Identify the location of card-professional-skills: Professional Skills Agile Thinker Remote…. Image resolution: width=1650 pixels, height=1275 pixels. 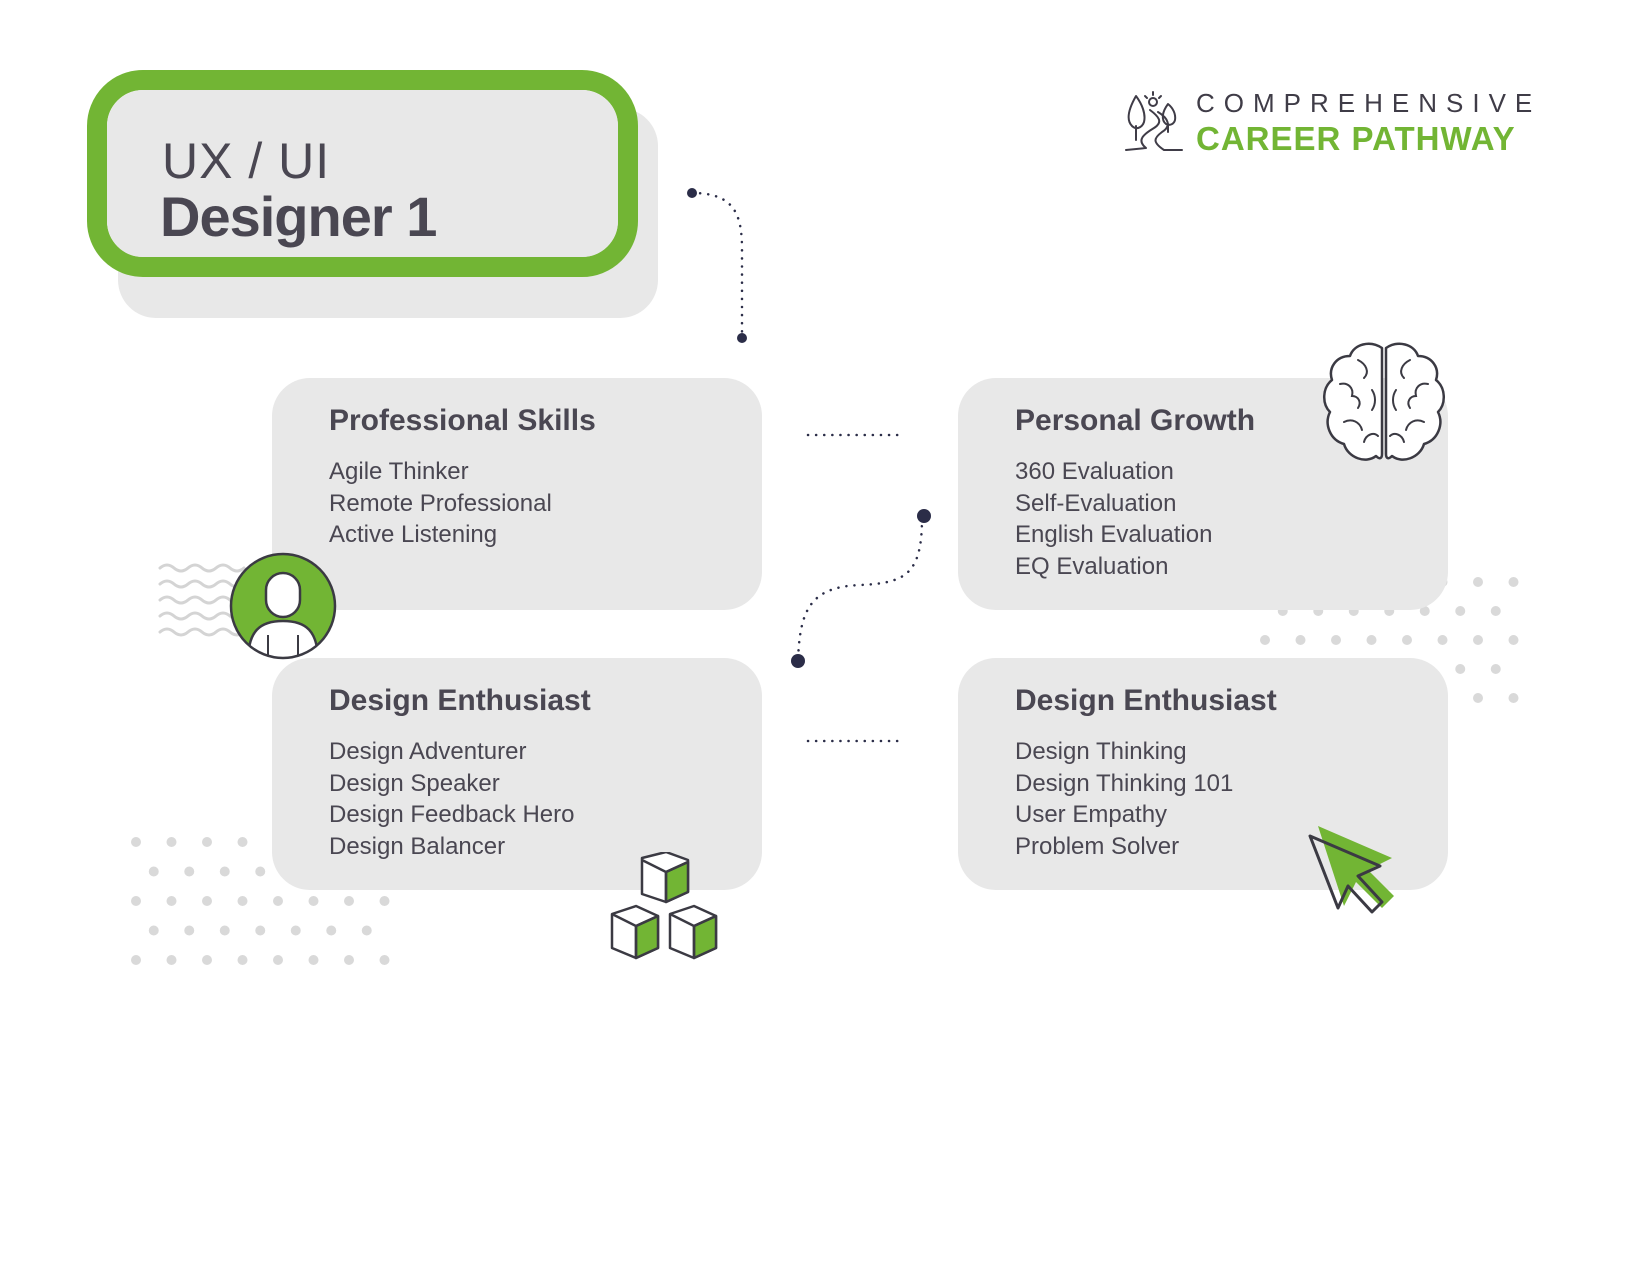
(517, 494).